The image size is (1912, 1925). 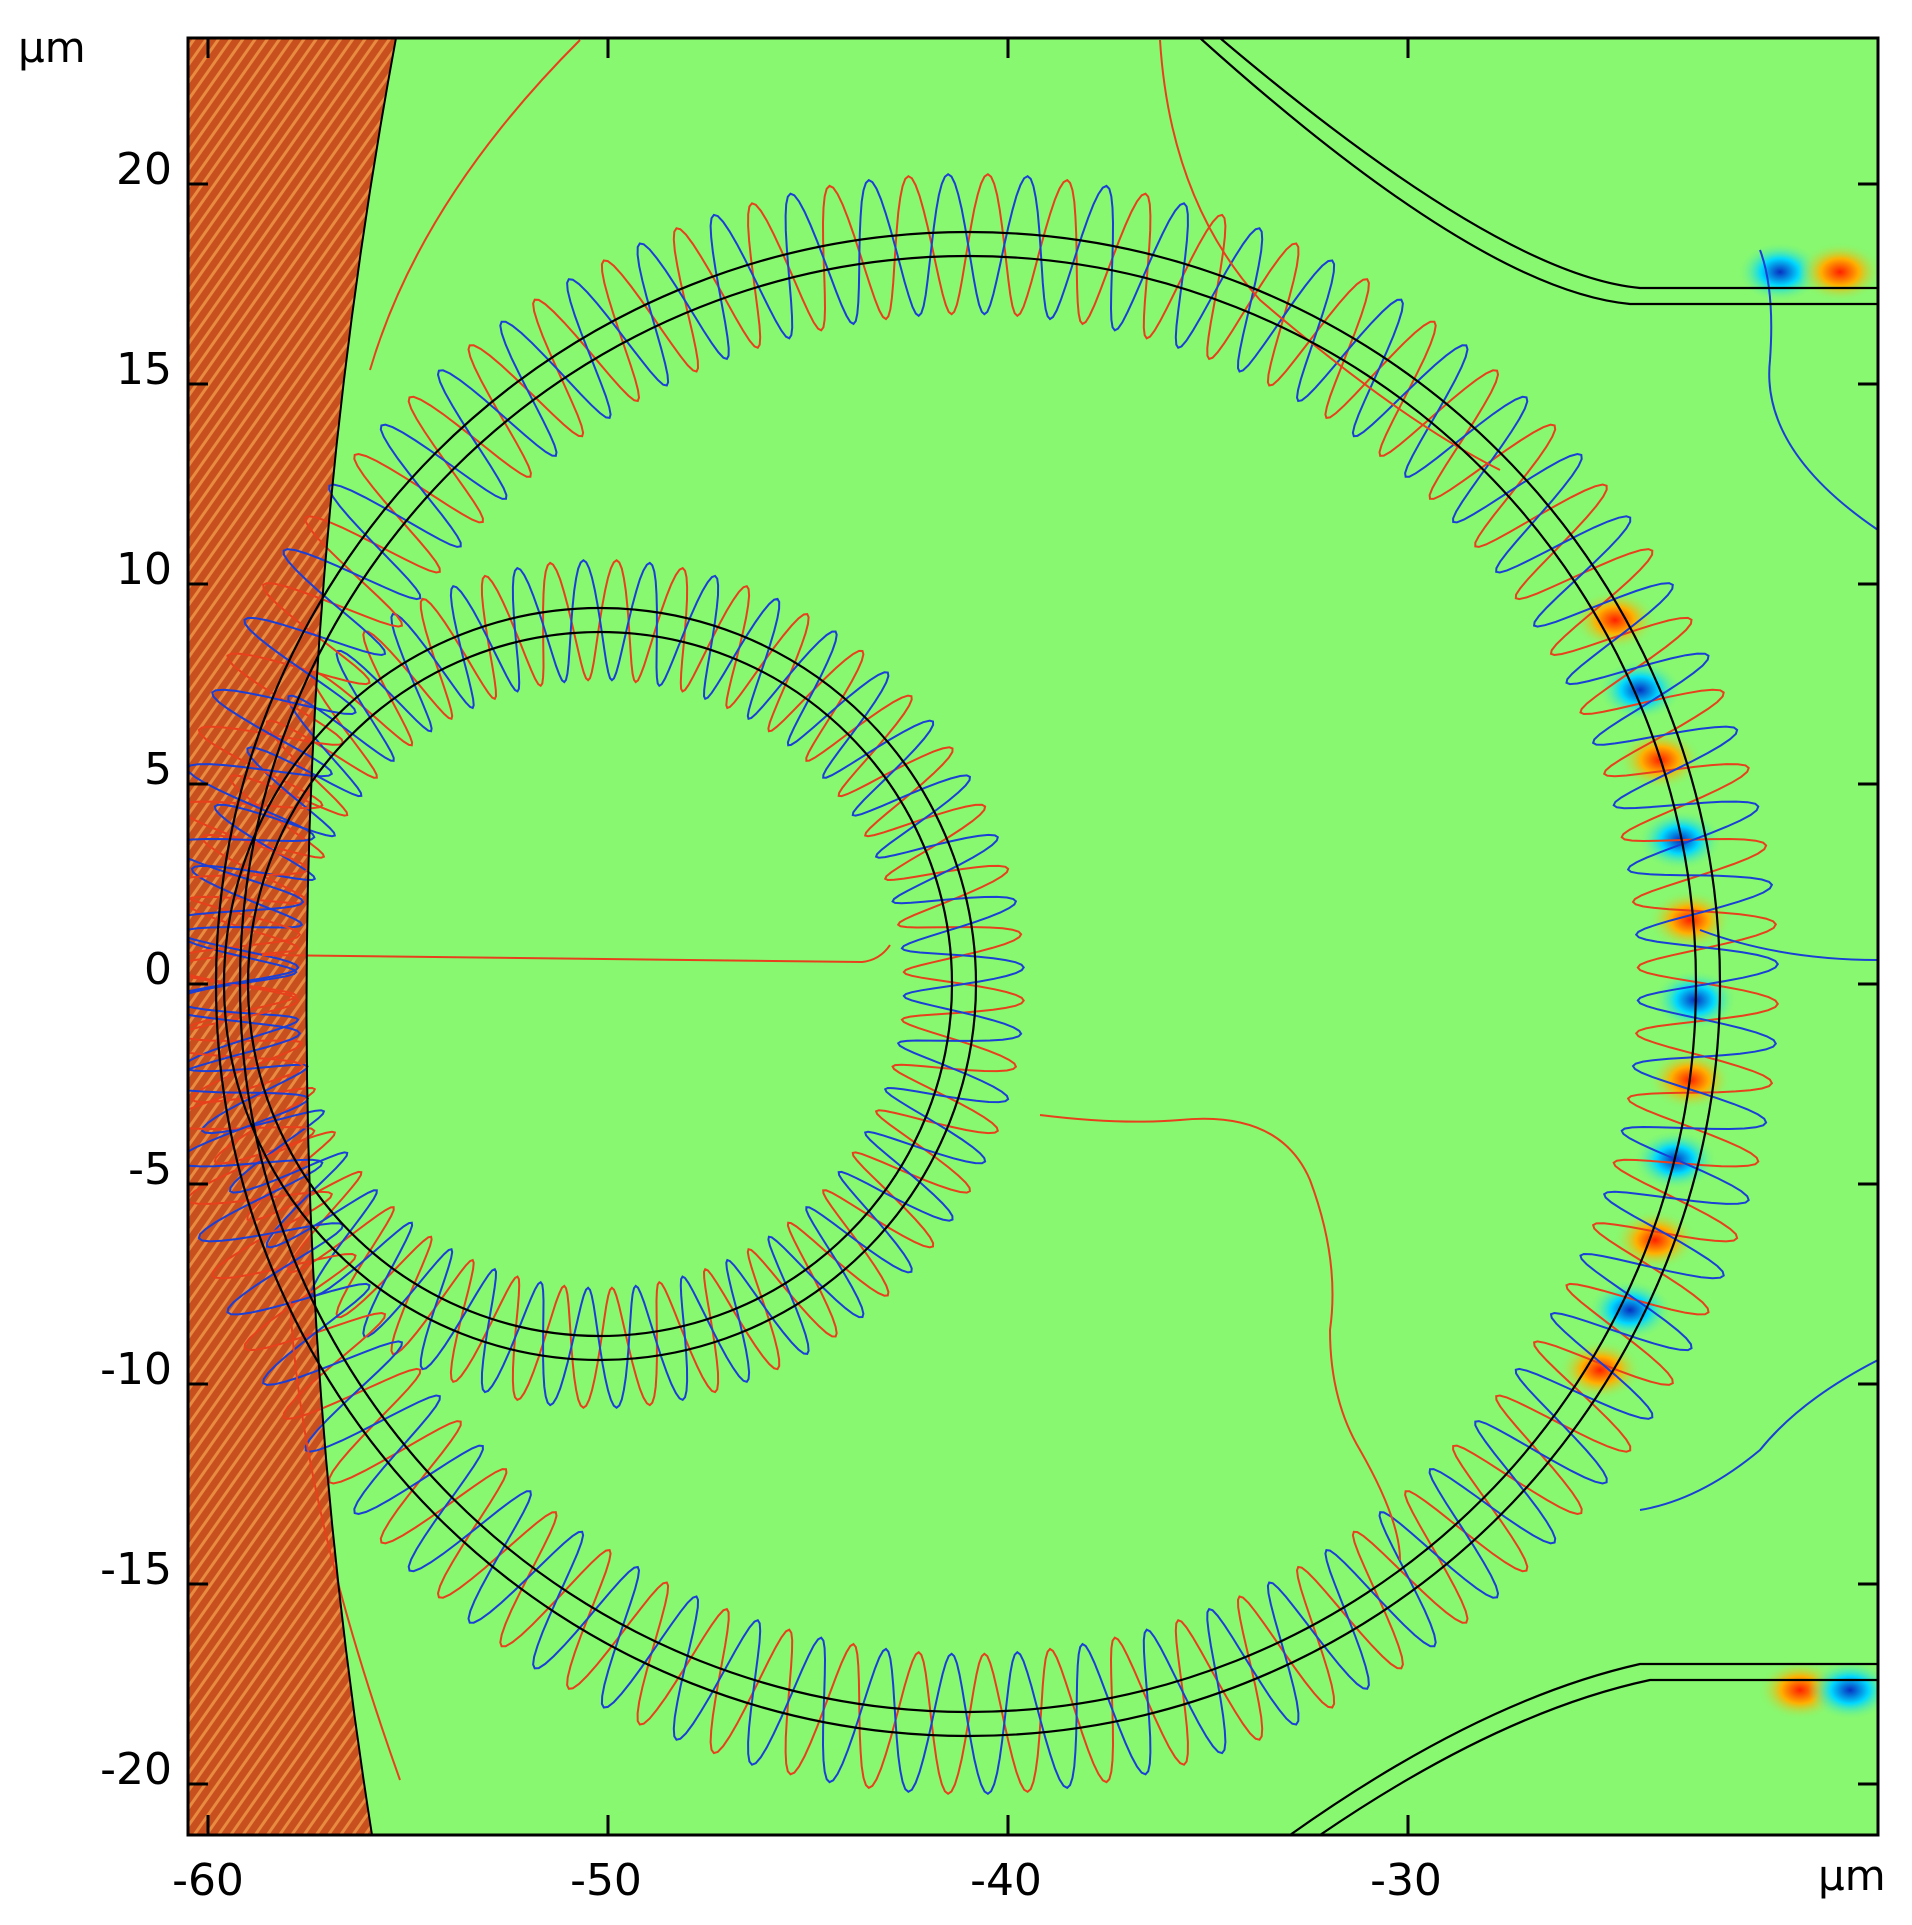 I want to click on pml-boundary, so click(x=351, y=936).